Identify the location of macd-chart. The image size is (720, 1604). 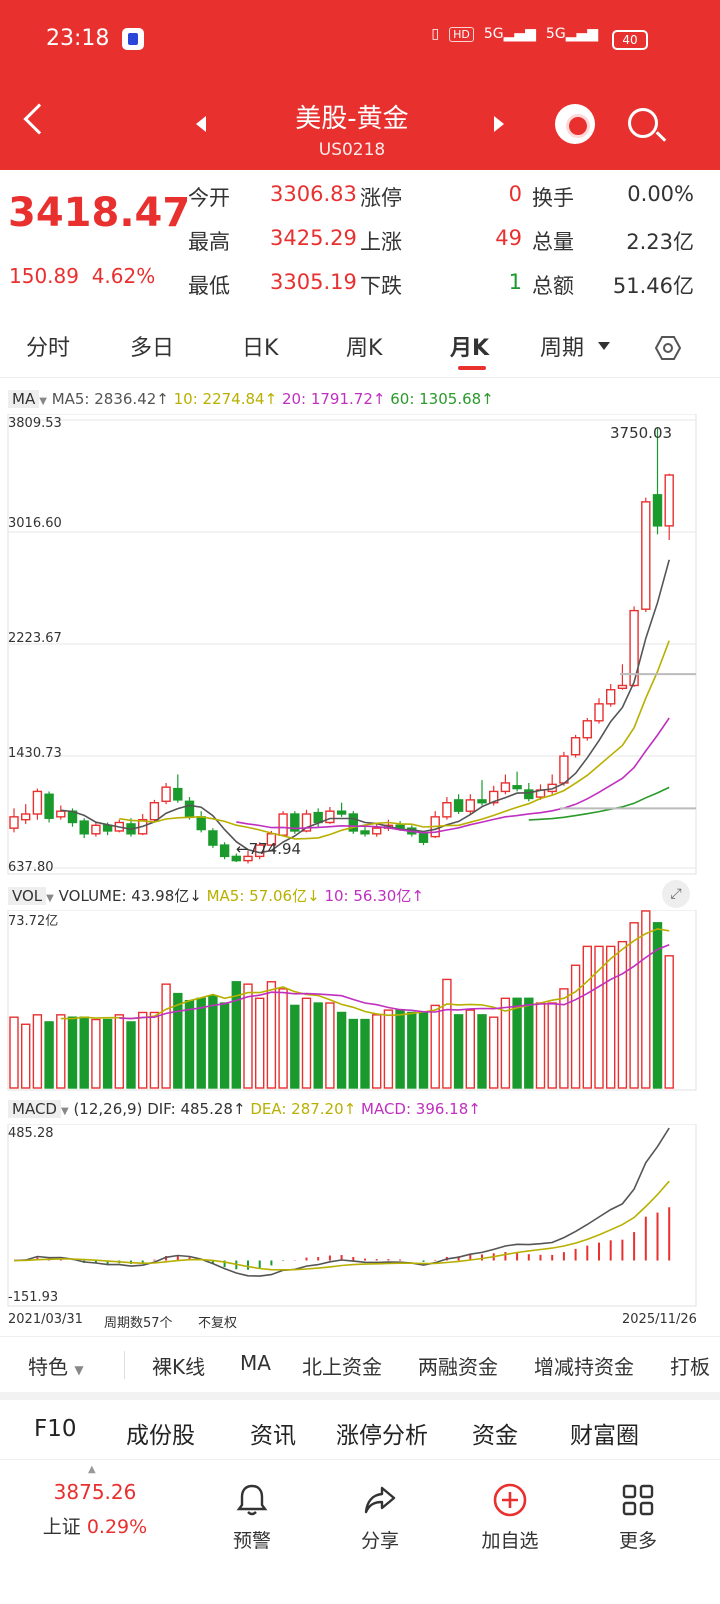
(352, 1215).